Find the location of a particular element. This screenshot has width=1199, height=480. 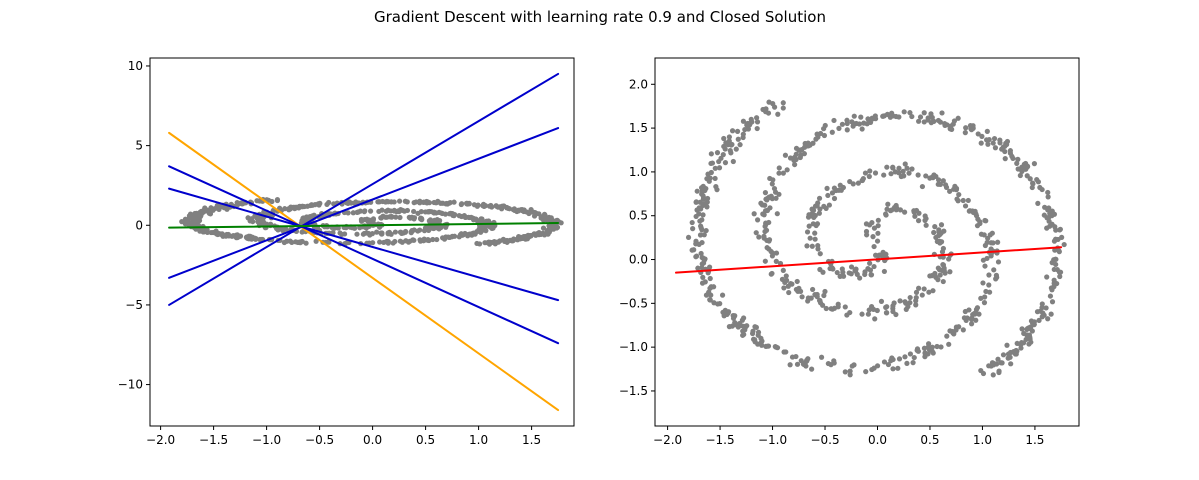

y-tick-label: −10 is located at coordinates (130, 385).